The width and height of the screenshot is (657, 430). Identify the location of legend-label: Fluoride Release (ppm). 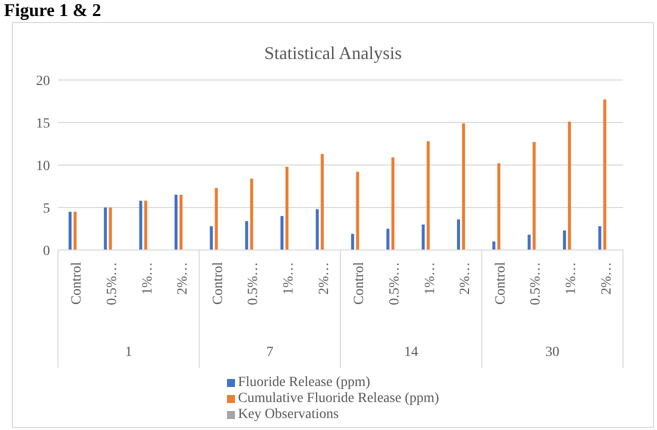
(304, 383).